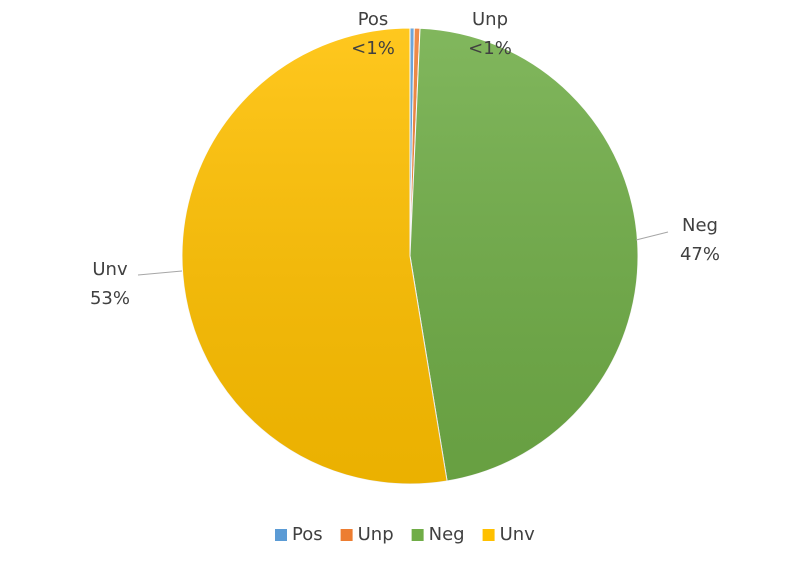  What do you see at coordinates (373, 19) in the screenshot?
I see `data-label-category: Pos` at bounding box center [373, 19].